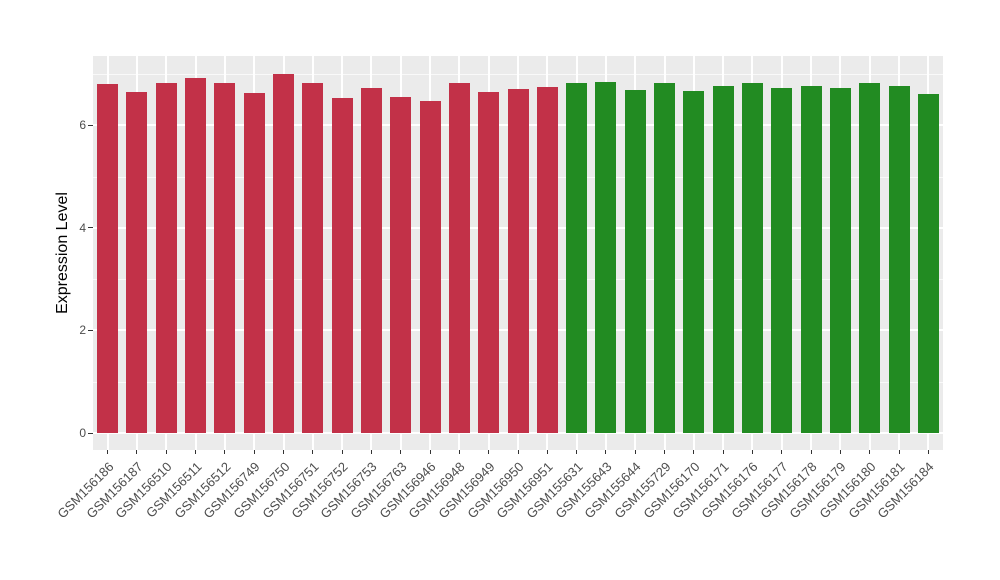 The image size is (1000, 580). Describe the element at coordinates (870, 452) in the screenshot. I see `x-tick-mark-GSM156180` at that location.